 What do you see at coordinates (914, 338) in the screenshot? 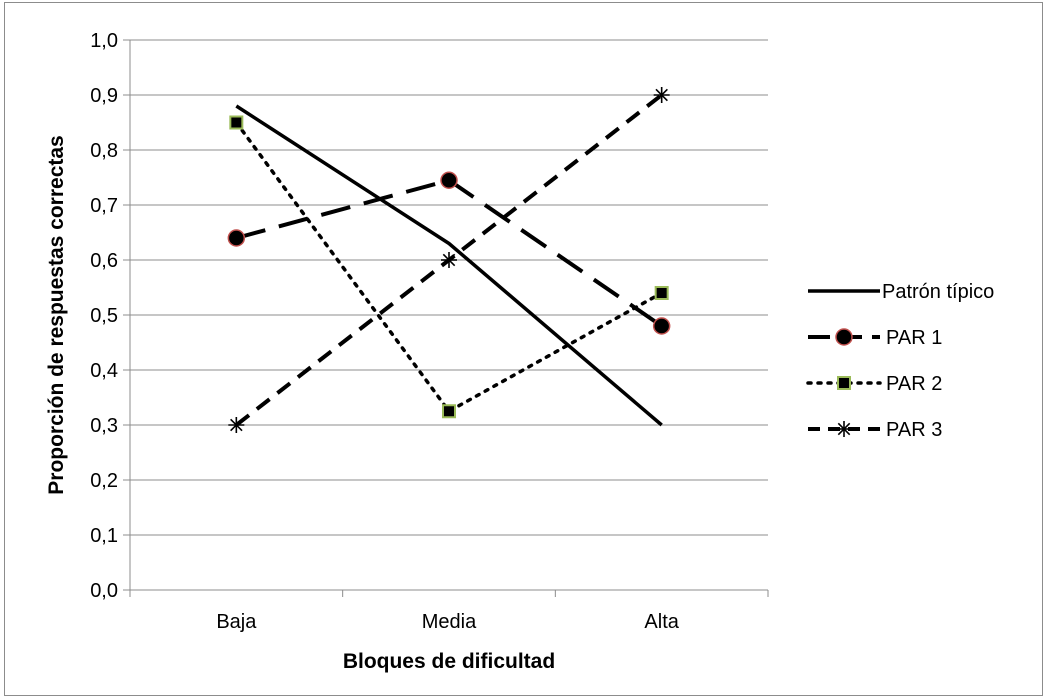
I see `legend-label: PAR 1` at bounding box center [914, 338].